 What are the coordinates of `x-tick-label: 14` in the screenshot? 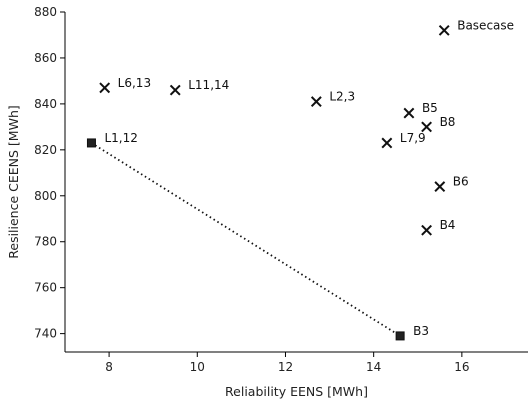 It's located at (373, 367).